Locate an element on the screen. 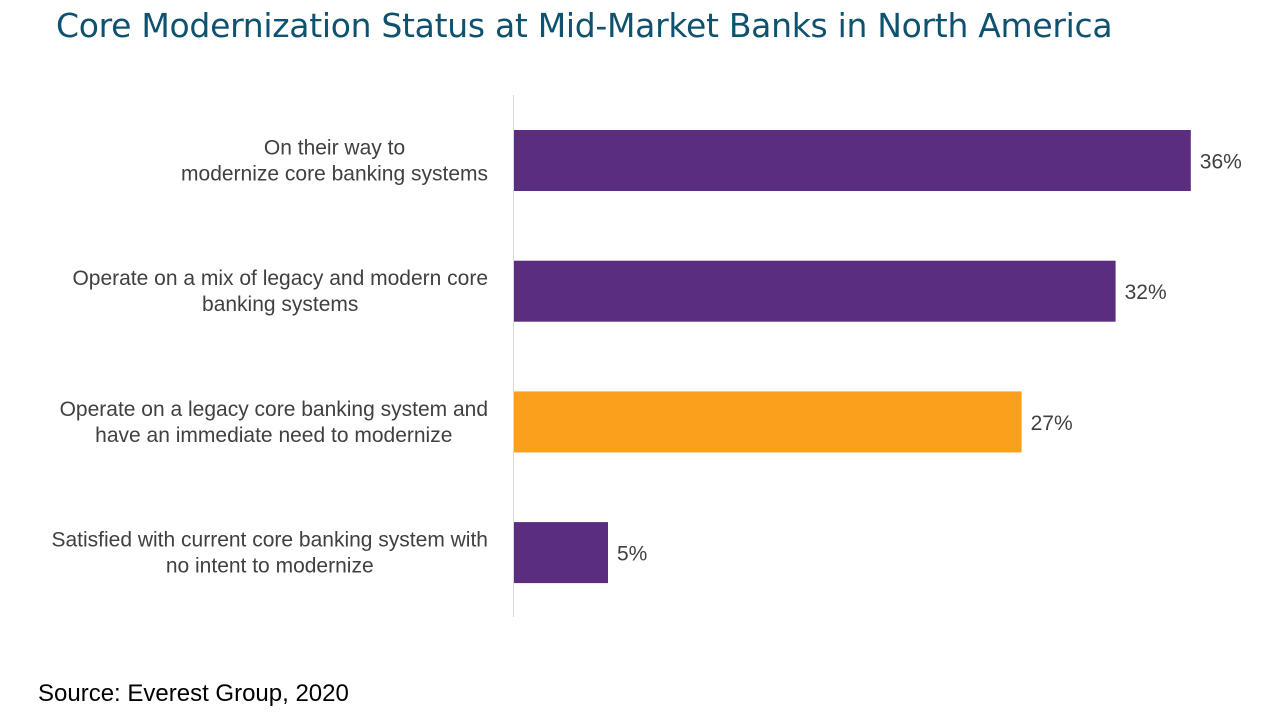 This screenshot has width=1280, height=720. source-note: Source: Everest Group, 2020 is located at coordinates (193, 693).